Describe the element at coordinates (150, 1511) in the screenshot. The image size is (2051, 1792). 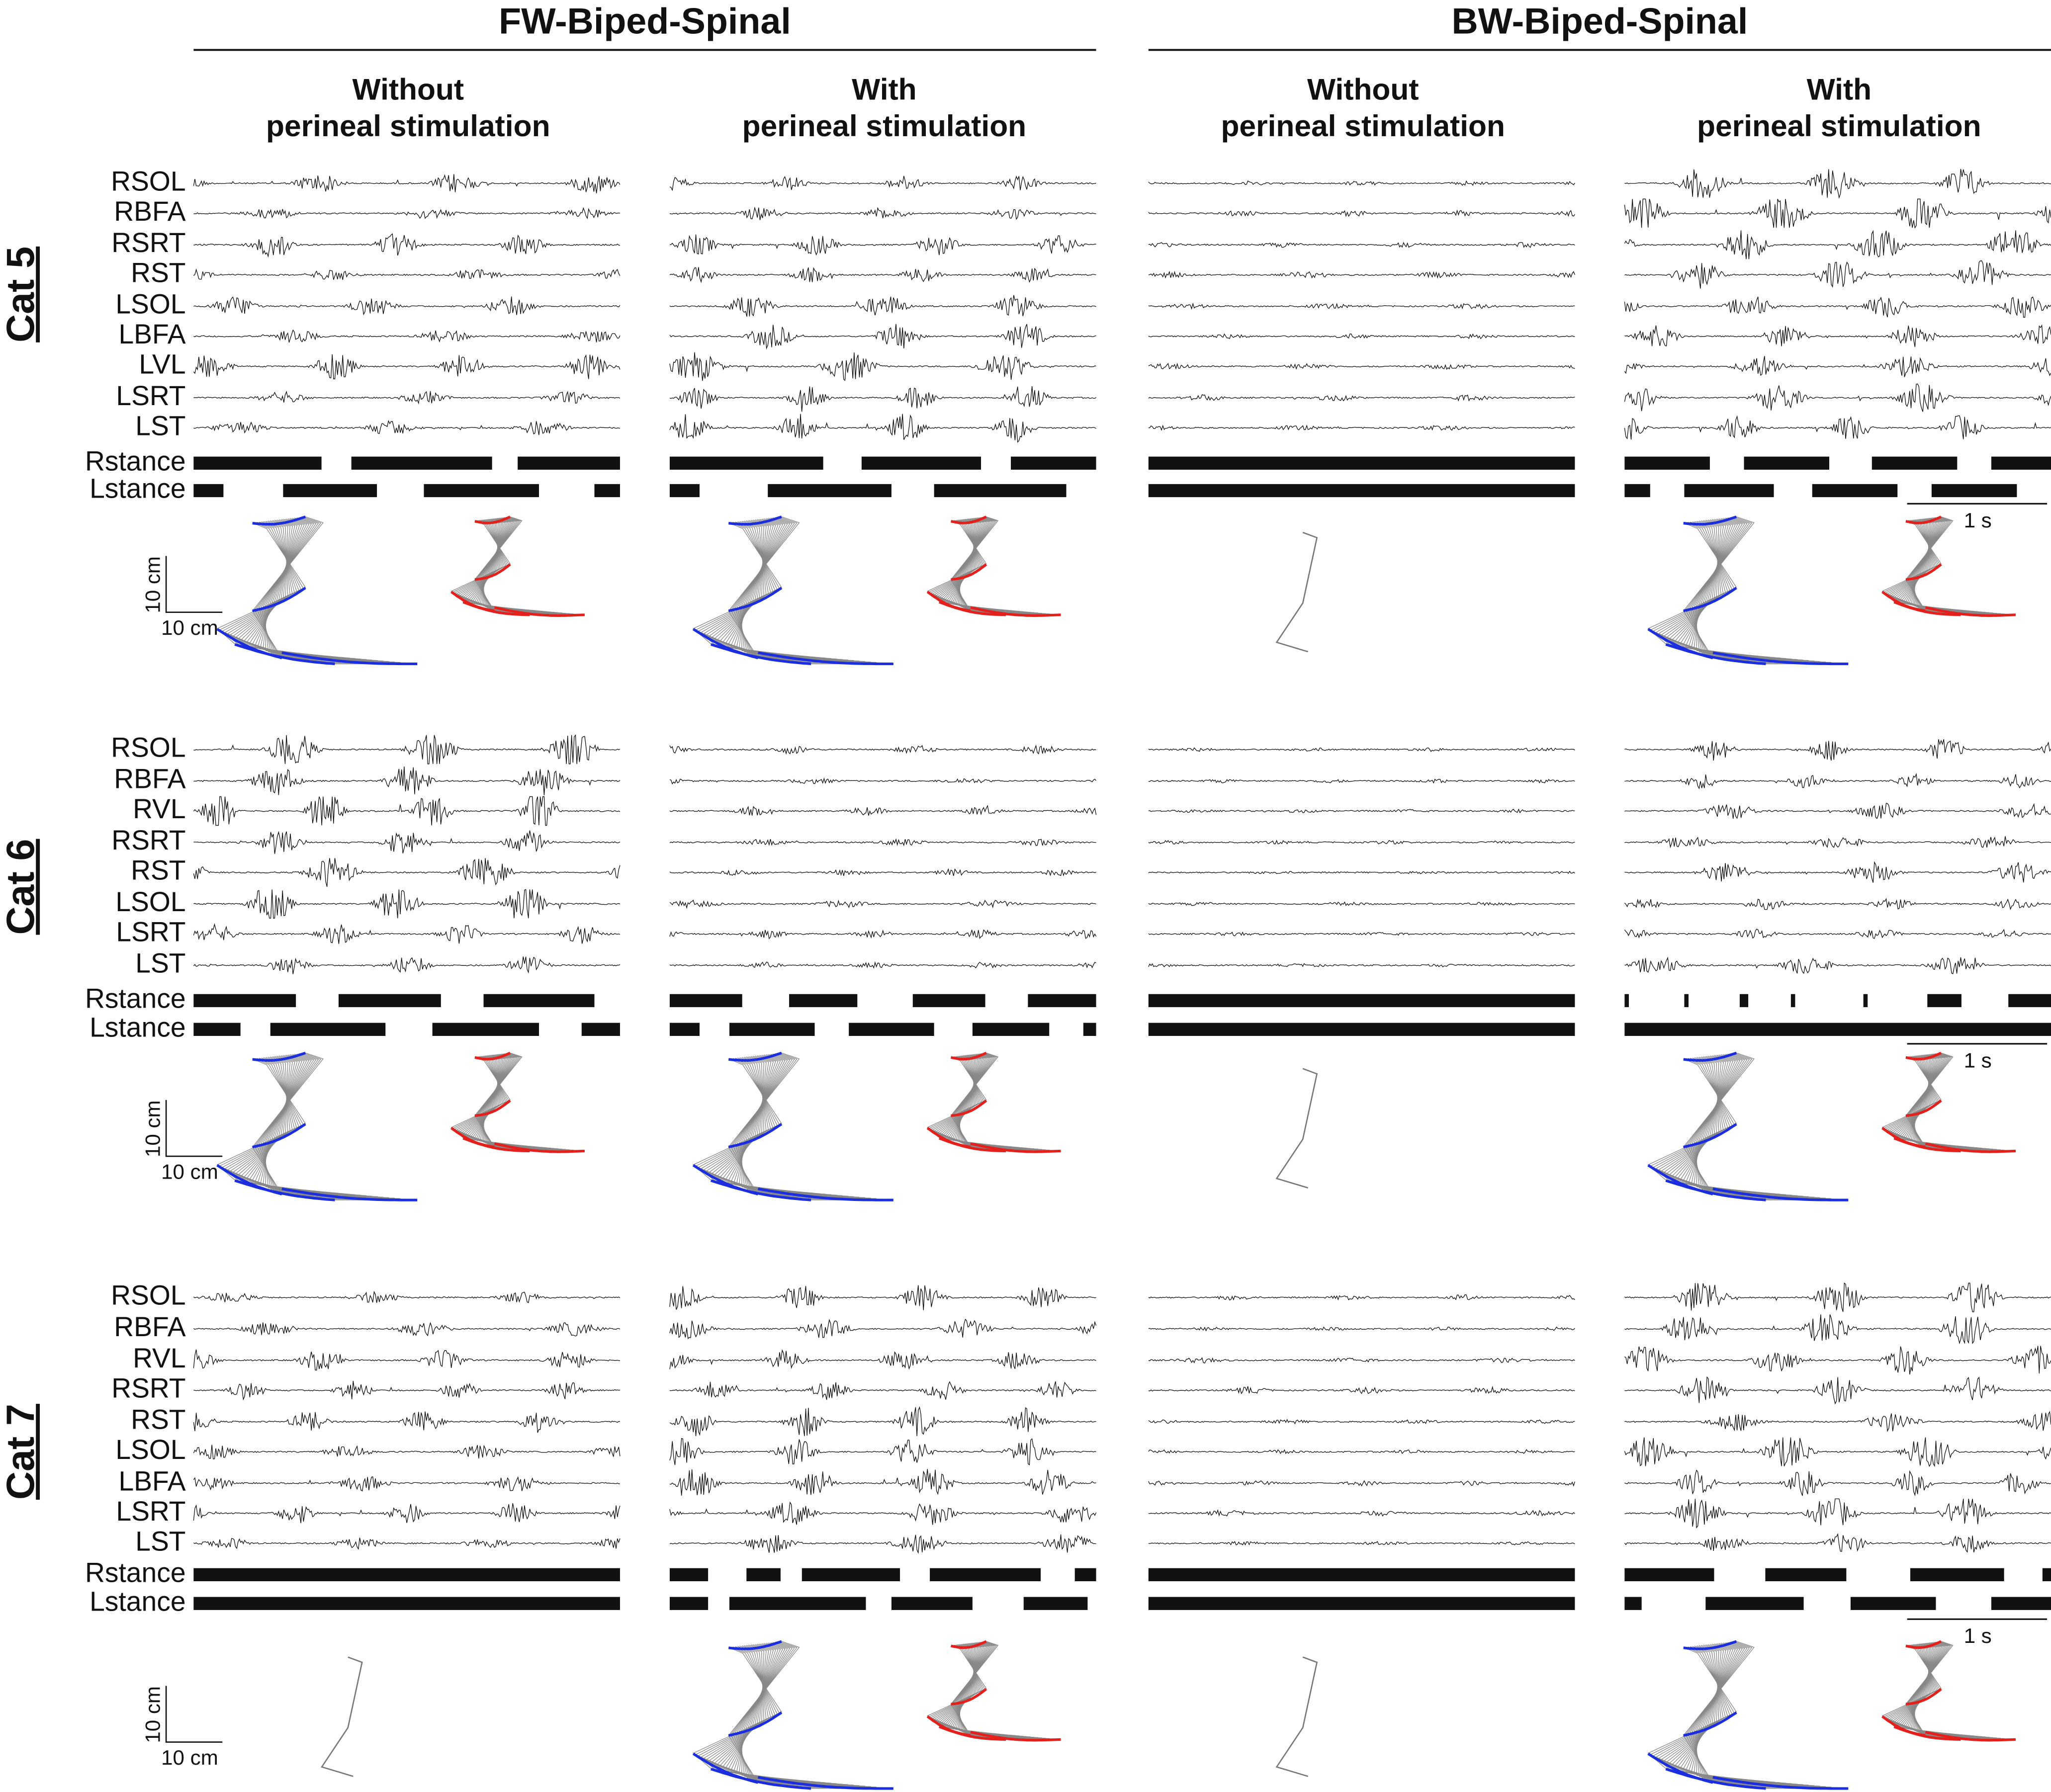
I see `muscle-label: LSRT` at that location.